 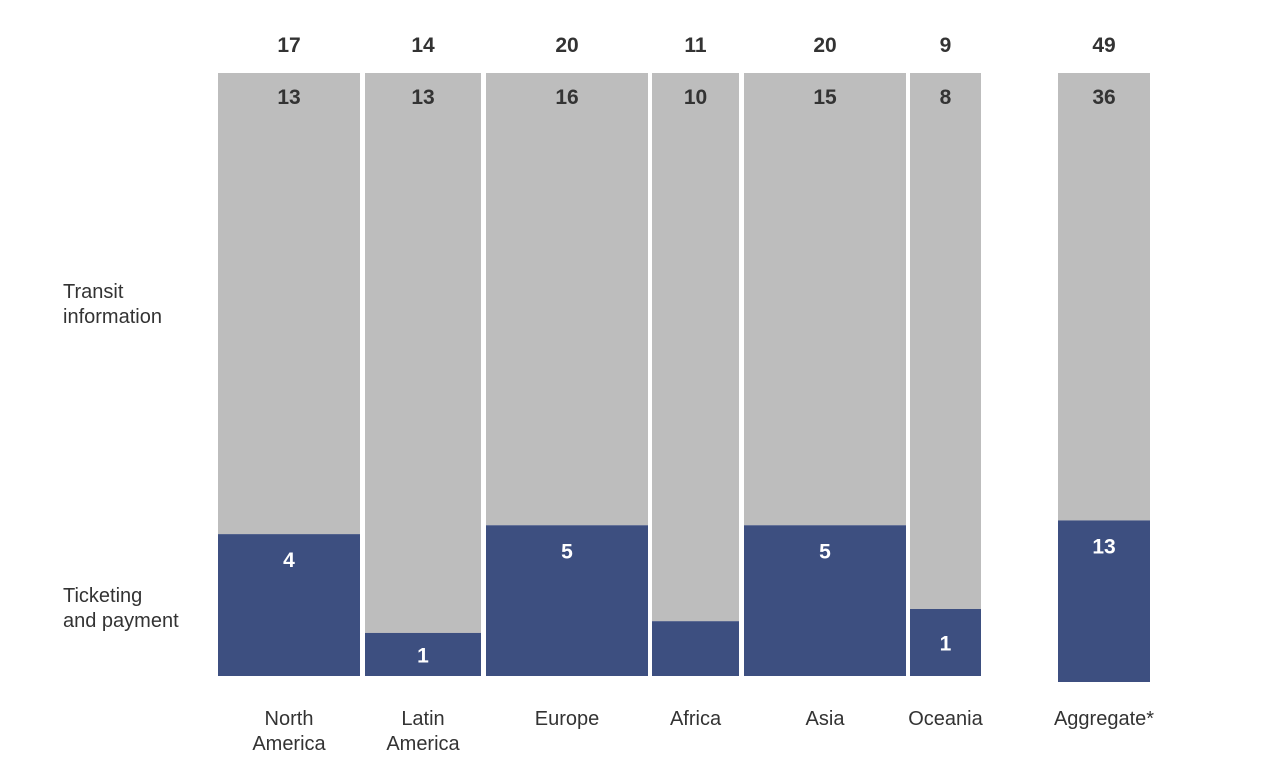 I want to click on series-label-ticketing-and-payment: Ticketing, so click(x=102, y=596).